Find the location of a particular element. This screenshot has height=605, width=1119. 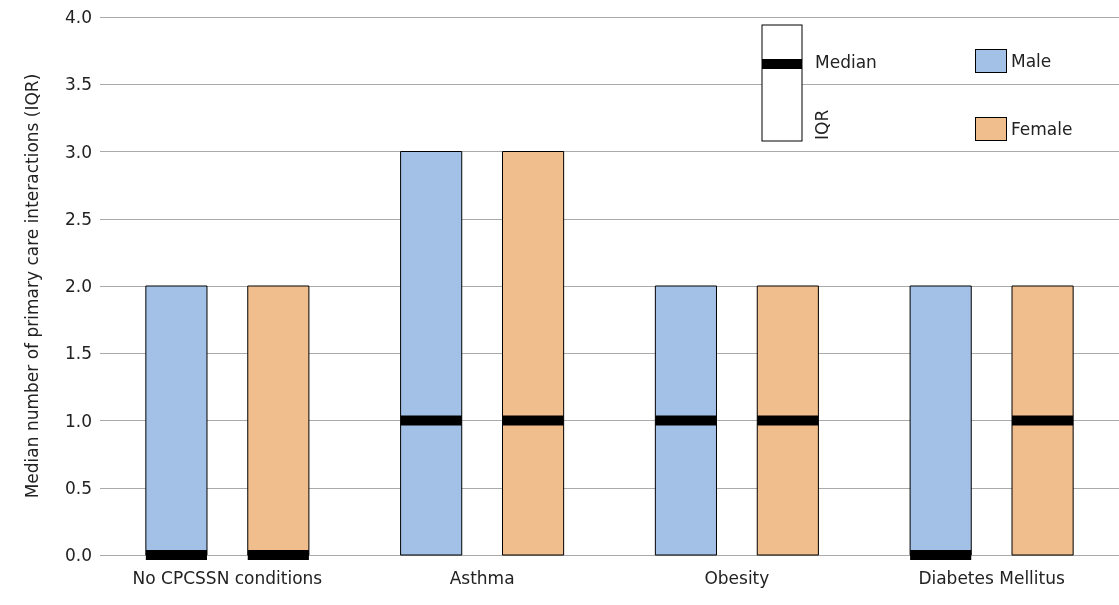

y-tick-label: 0.5 is located at coordinates (78, 487).